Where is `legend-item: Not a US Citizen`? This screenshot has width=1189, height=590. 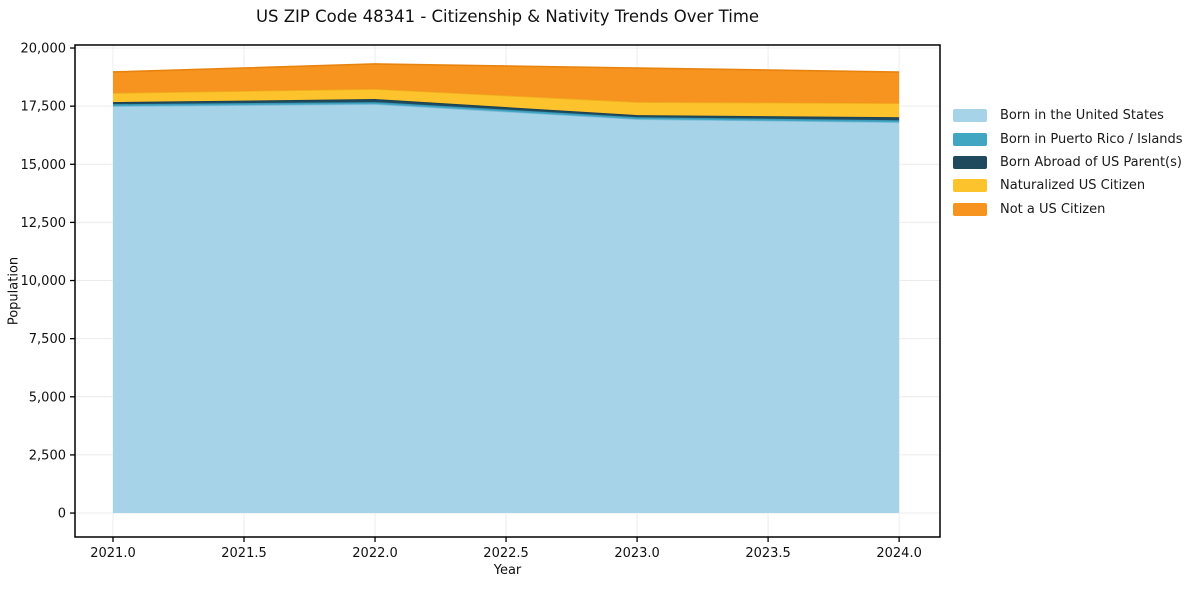 legend-item: Not a US Citizen is located at coordinates (1068, 209).